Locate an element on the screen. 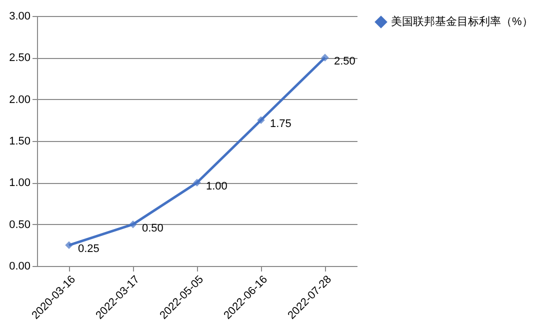 This screenshot has width=543, height=329. data-label: 1.75 is located at coordinates (281, 124).